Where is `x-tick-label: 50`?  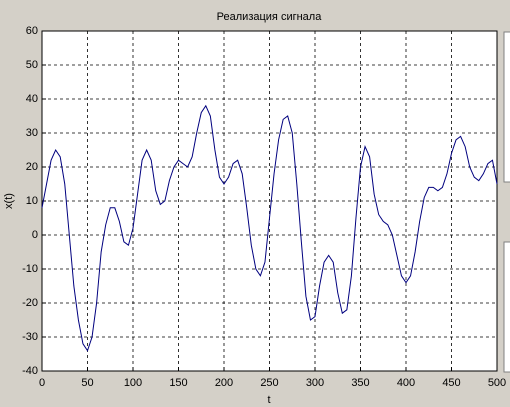 x-tick-label: 50 is located at coordinates (87, 383).